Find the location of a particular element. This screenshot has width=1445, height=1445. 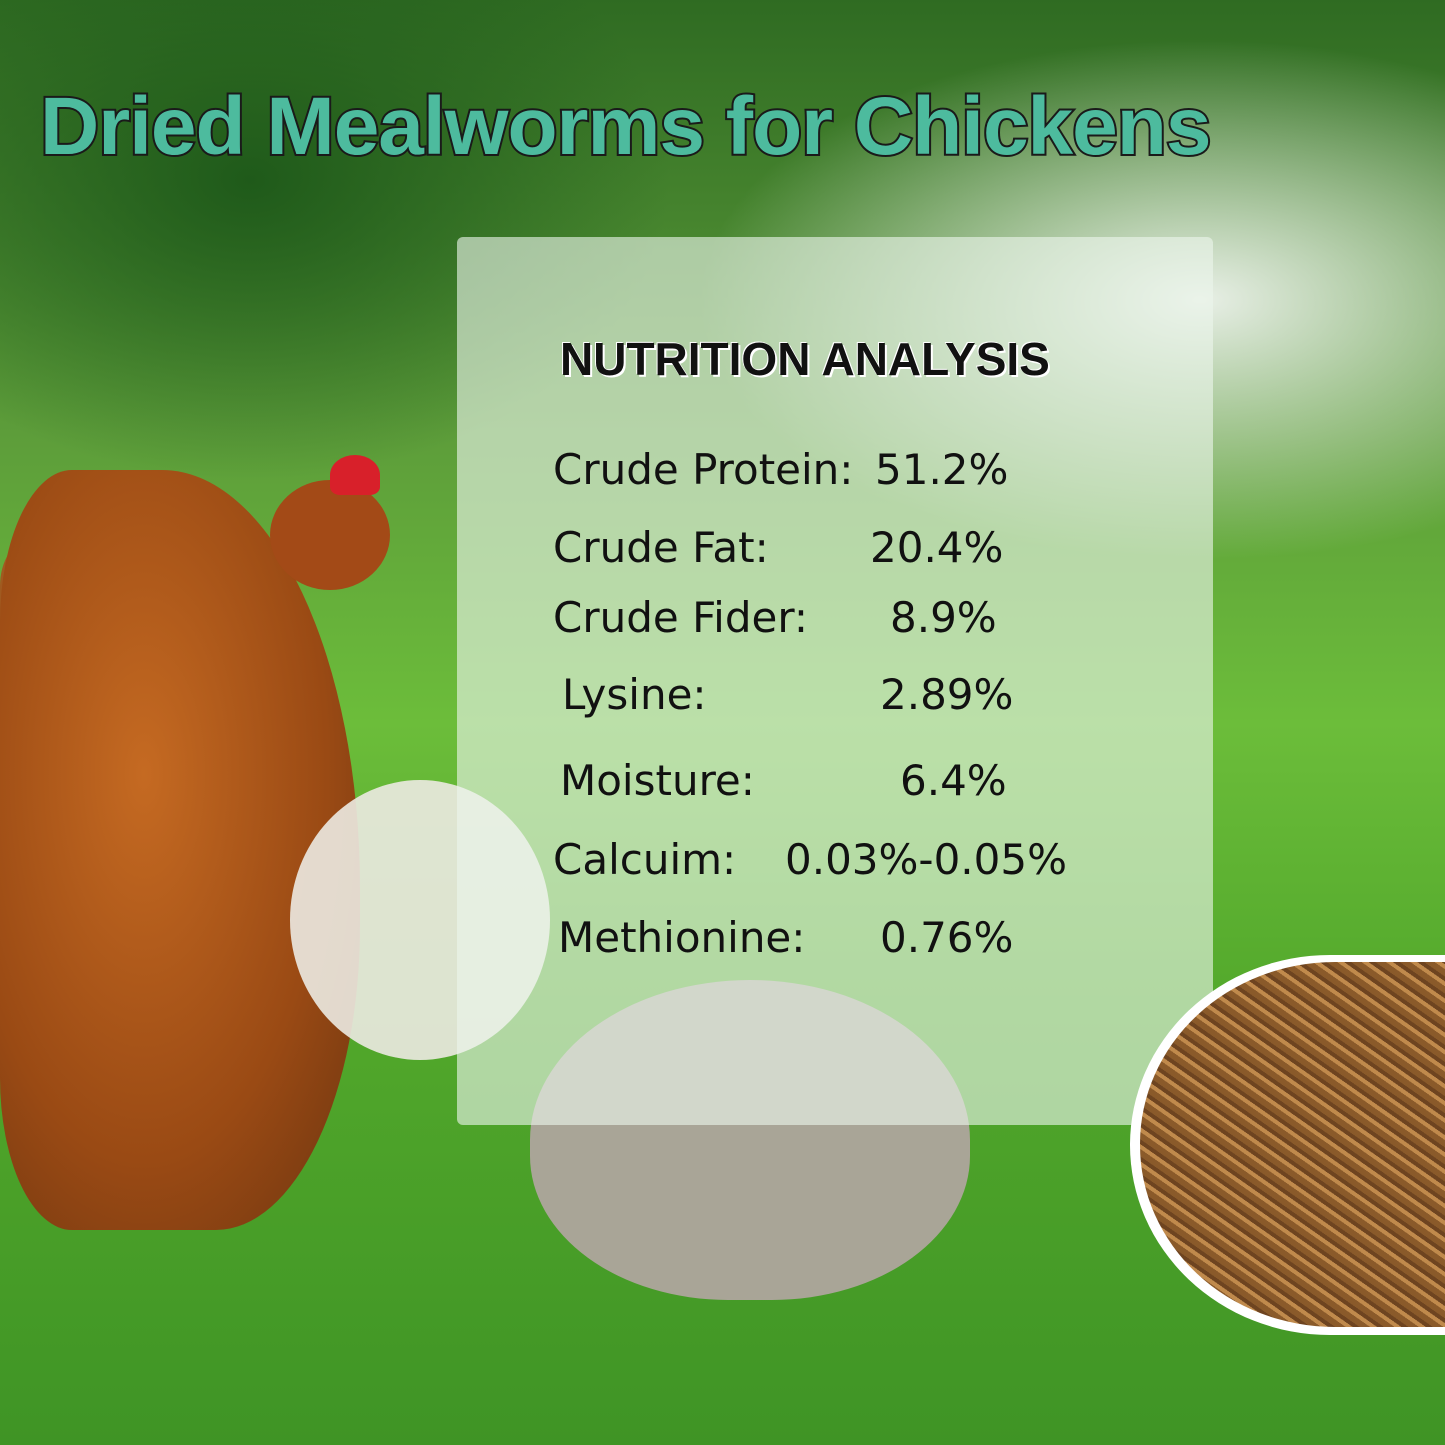

page-title: Dried Mealworms for Chickens is located at coordinates (625, 126).